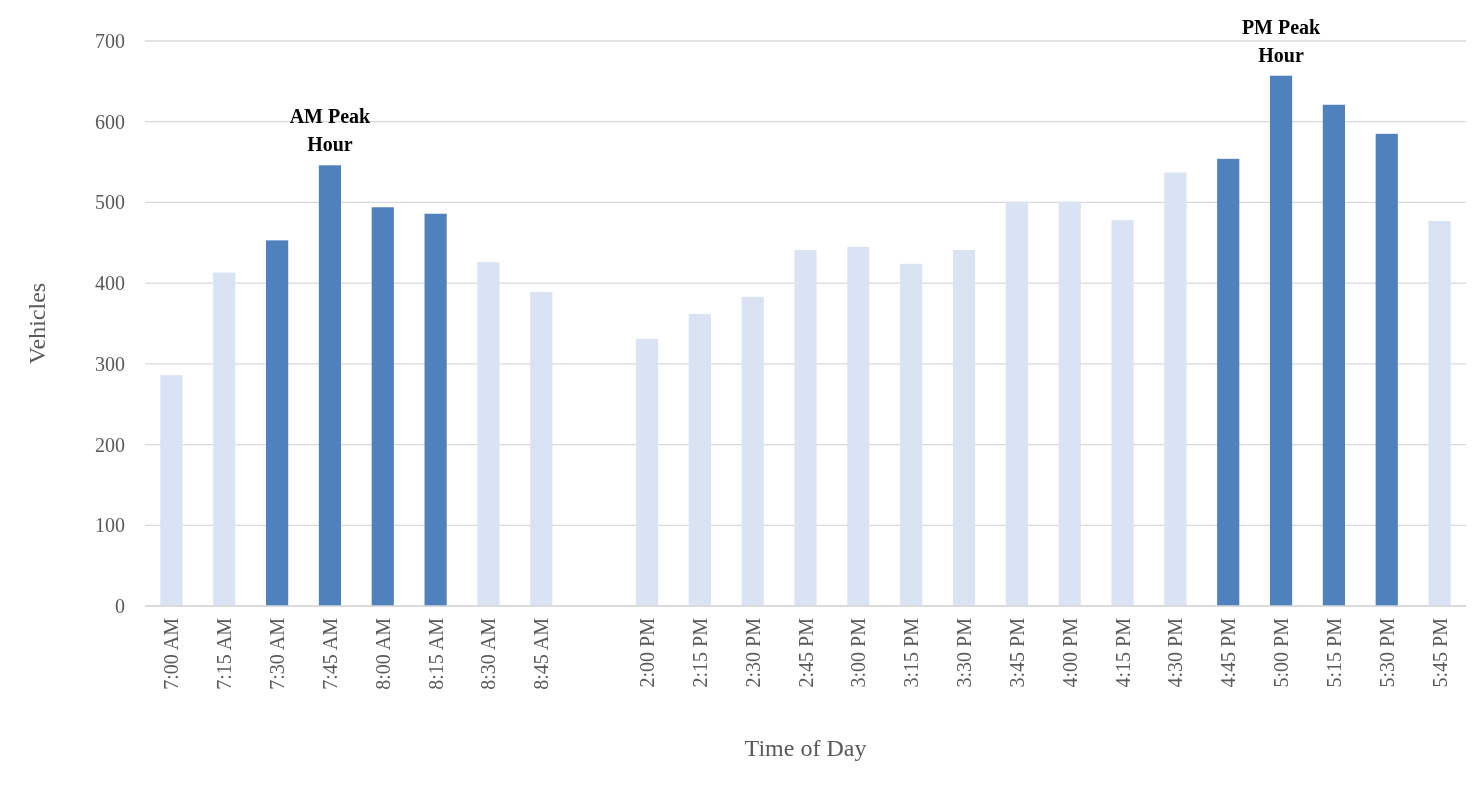  What do you see at coordinates (646, 652) in the screenshot?
I see `x-tick-label: 2:00 PM` at bounding box center [646, 652].